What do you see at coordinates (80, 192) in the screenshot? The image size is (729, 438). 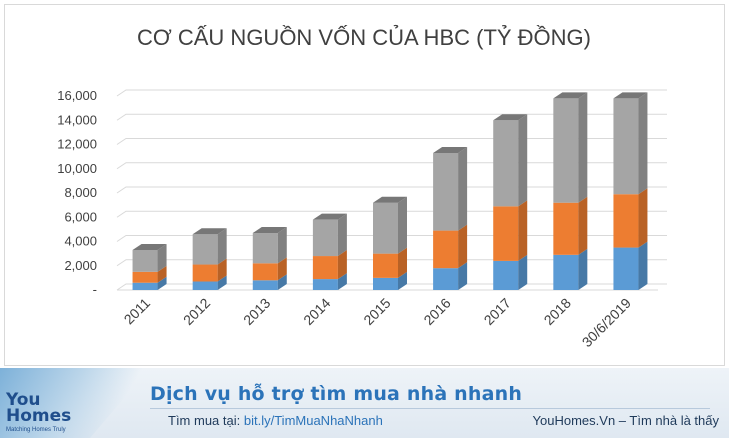 I see `y-tick-label: 8,000` at bounding box center [80, 192].